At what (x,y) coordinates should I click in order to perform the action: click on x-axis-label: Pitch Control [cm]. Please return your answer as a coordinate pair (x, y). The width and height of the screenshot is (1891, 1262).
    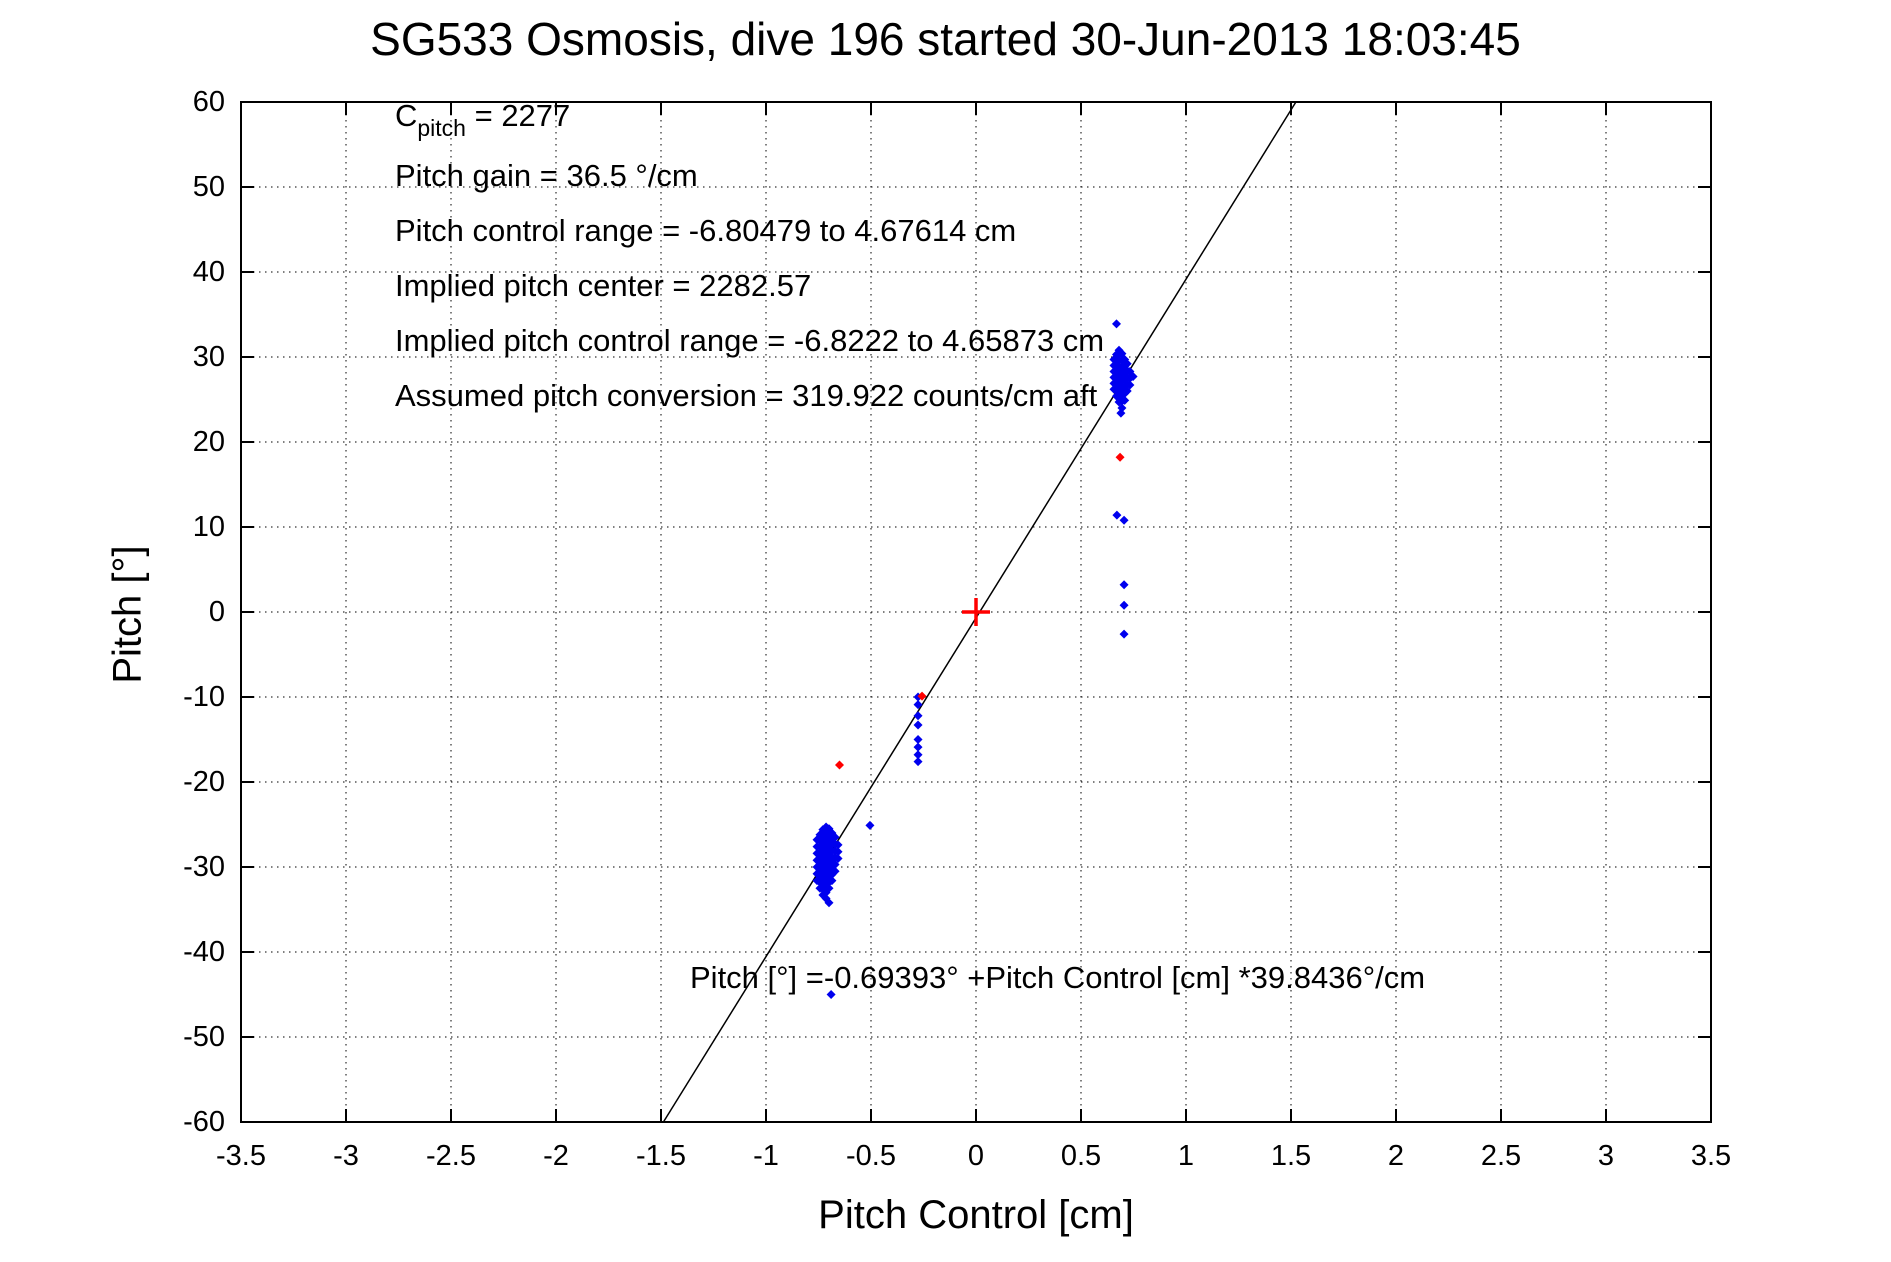
    Looking at the image, I should click on (976, 1215).